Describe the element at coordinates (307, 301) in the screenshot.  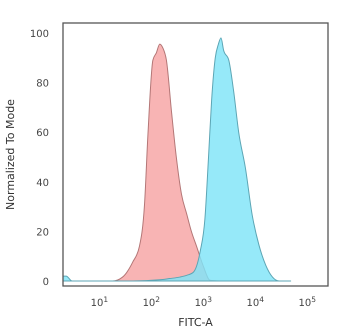
I see `x-tick-label: 10$^{5}$` at that location.